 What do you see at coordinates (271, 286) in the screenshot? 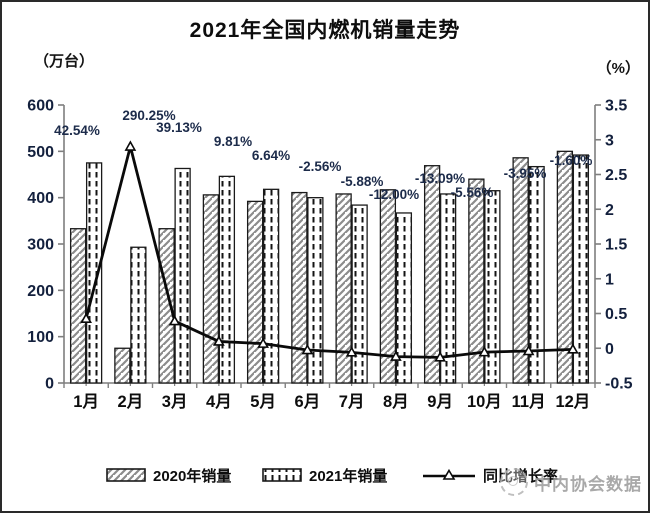
I see `bar-2021年销量-5月` at bounding box center [271, 286].